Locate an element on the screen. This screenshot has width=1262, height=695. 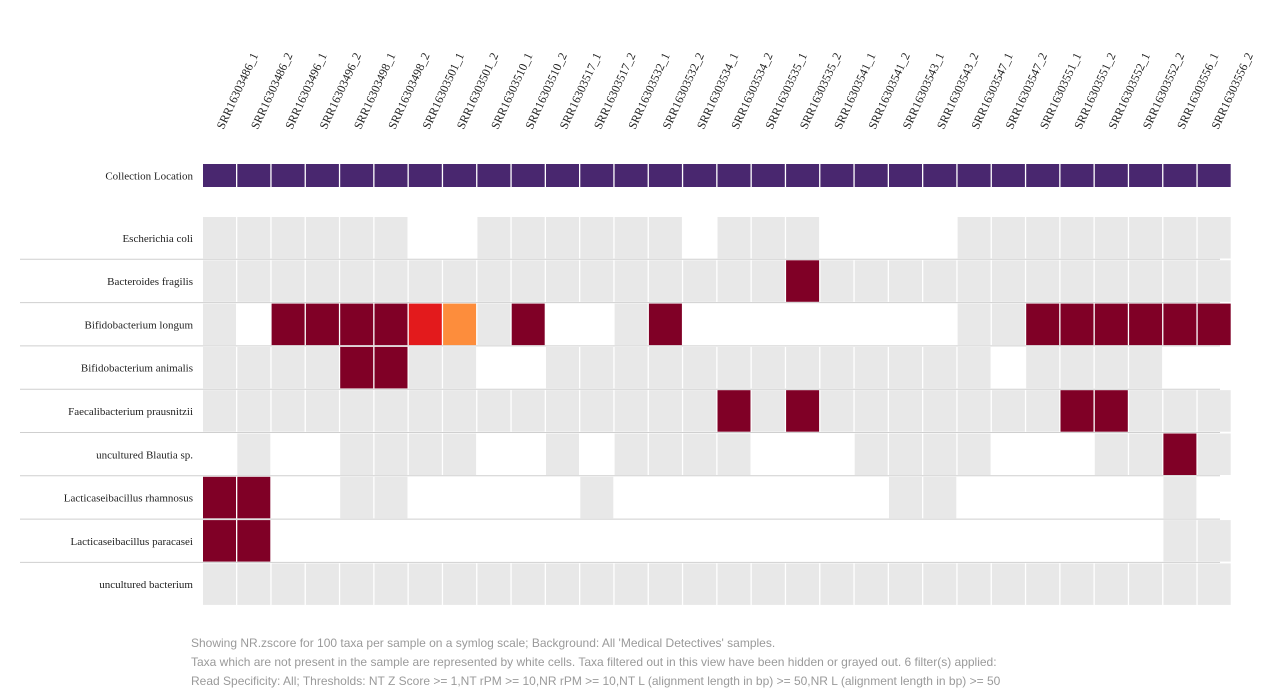
taxon-label: Bacteroides fragilis is located at coordinates (150, 282).